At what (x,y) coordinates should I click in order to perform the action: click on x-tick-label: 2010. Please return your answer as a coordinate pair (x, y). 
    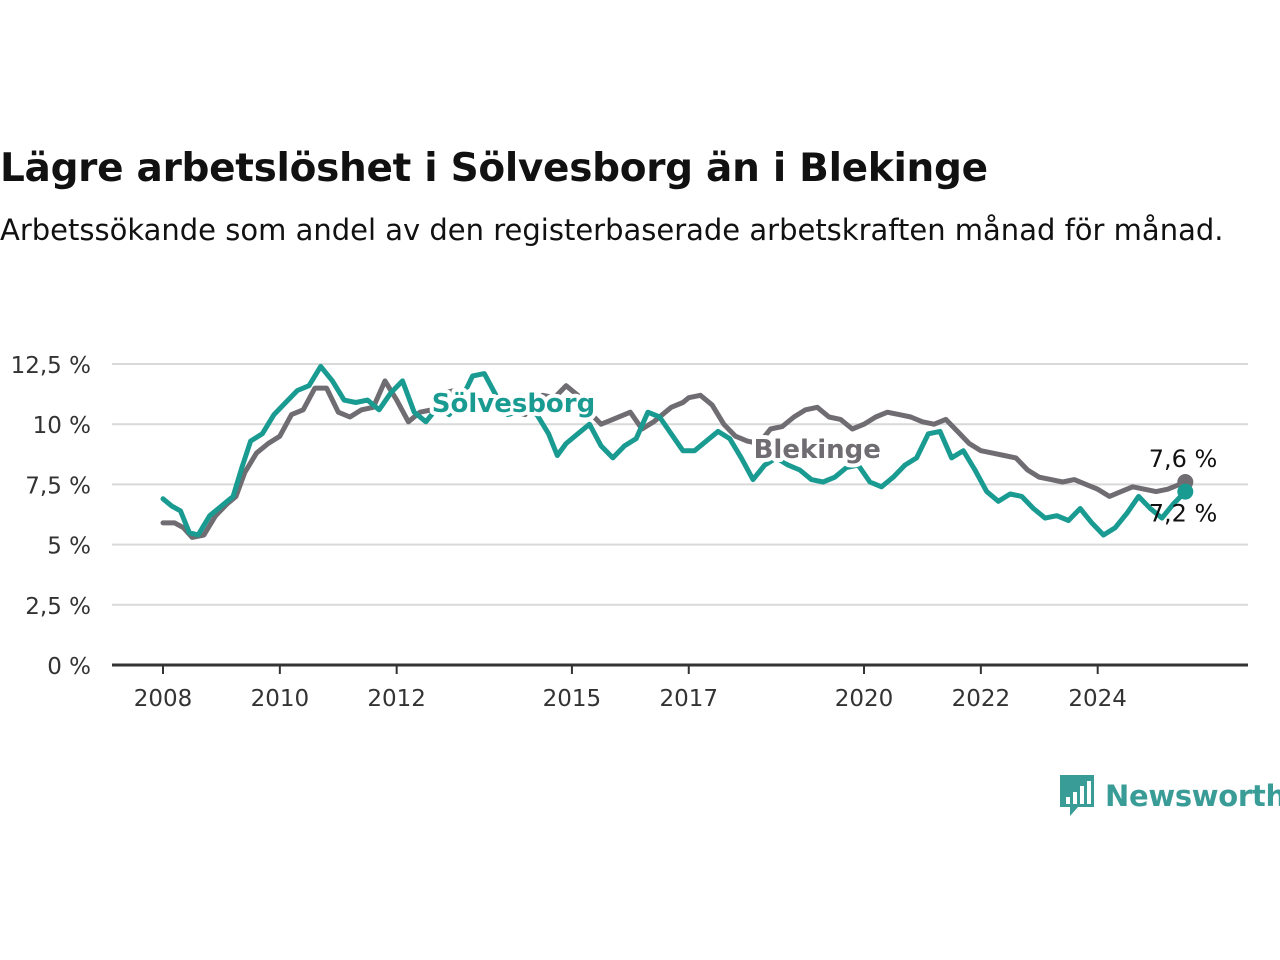
    Looking at the image, I should click on (280, 699).